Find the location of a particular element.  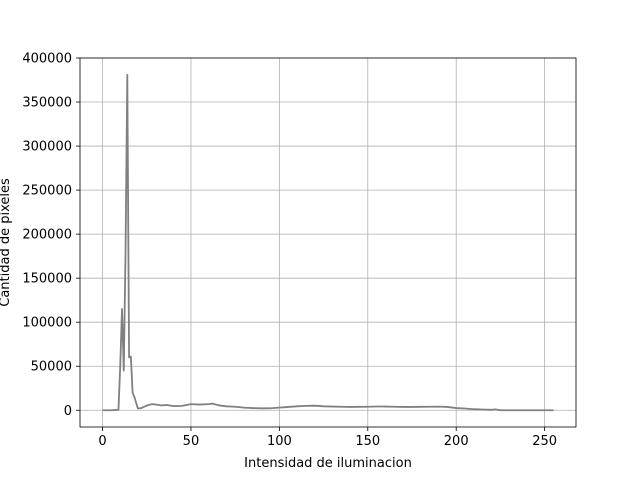

y-axis-label: Cantidad de pixeles is located at coordinates (6, 242).